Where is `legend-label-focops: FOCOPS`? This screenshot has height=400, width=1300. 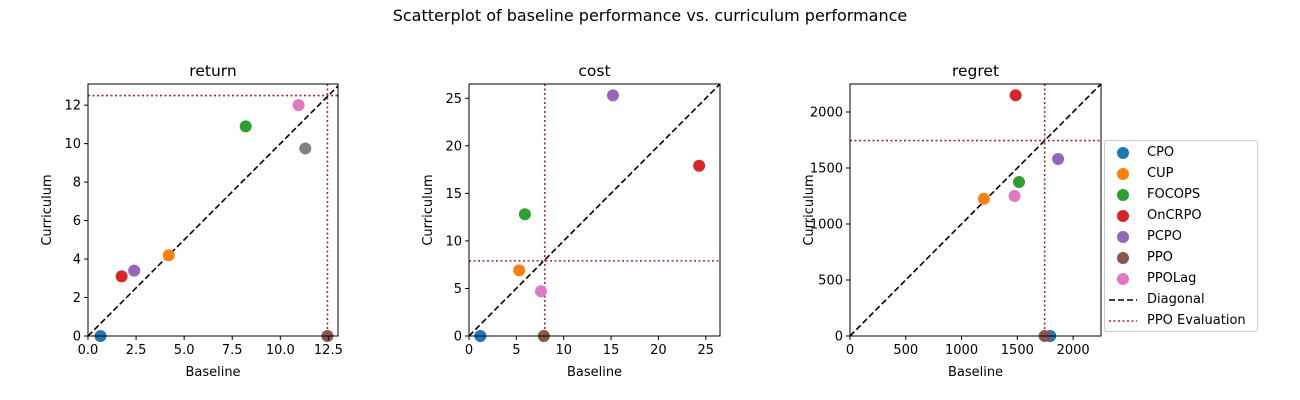 legend-label-focops: FOCOPS is located at coordinates (1174, 194).